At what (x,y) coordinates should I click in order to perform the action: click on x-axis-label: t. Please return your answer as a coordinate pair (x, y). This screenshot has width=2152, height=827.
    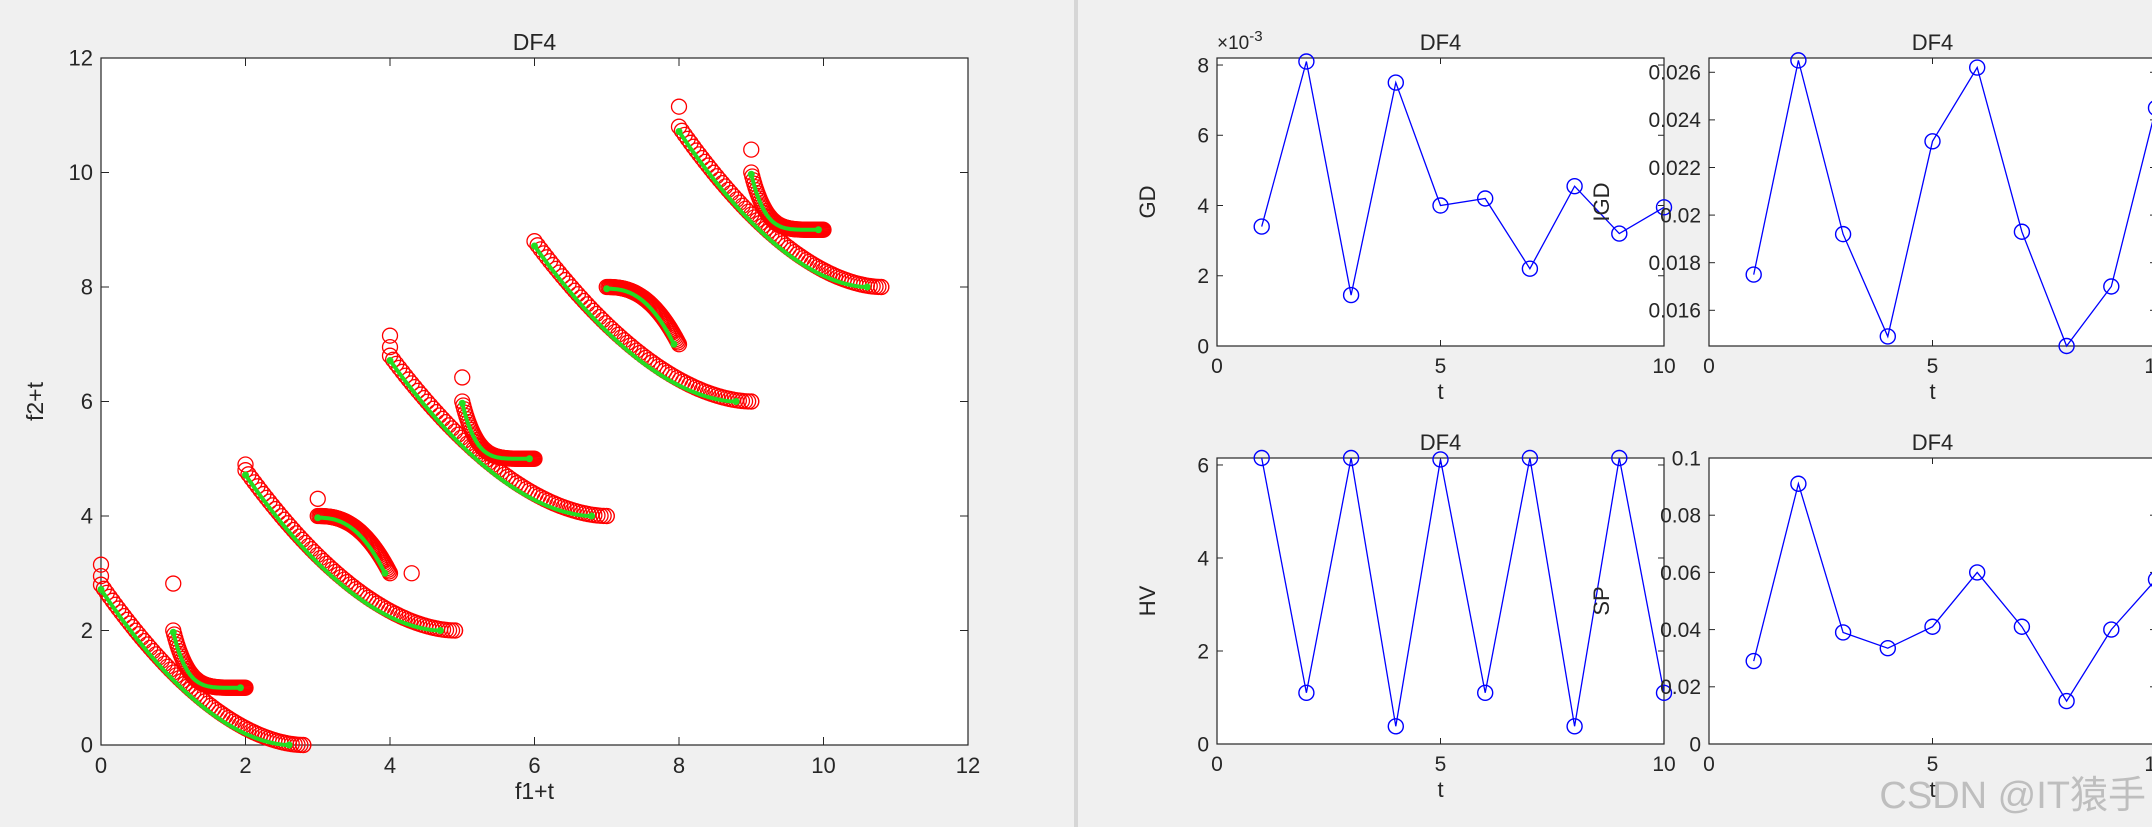
    Looking at the image, I should click on (1932, 391).